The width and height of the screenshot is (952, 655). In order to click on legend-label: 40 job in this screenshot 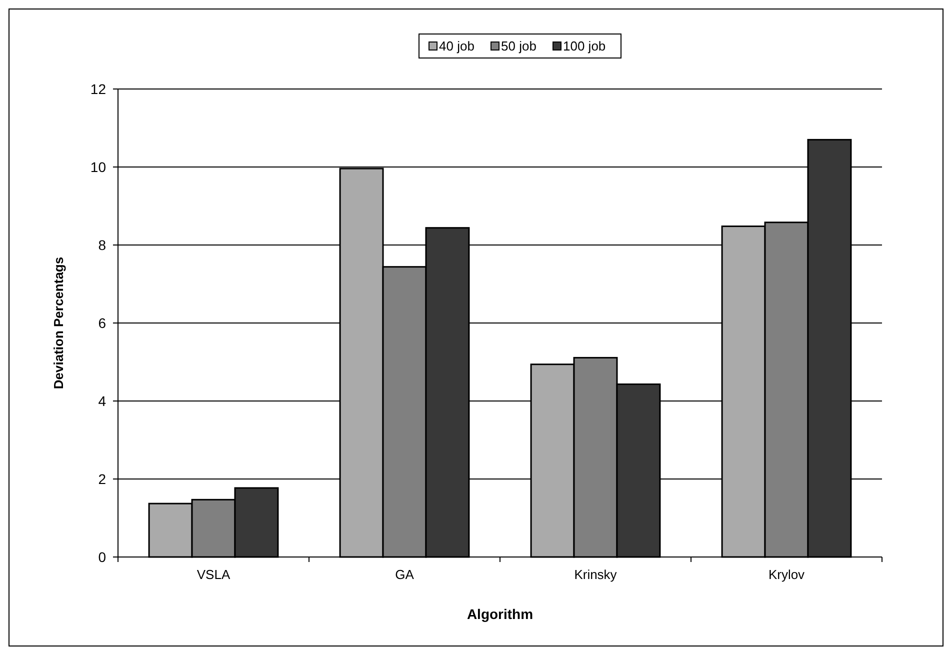, I will do `click(456, 46)`.